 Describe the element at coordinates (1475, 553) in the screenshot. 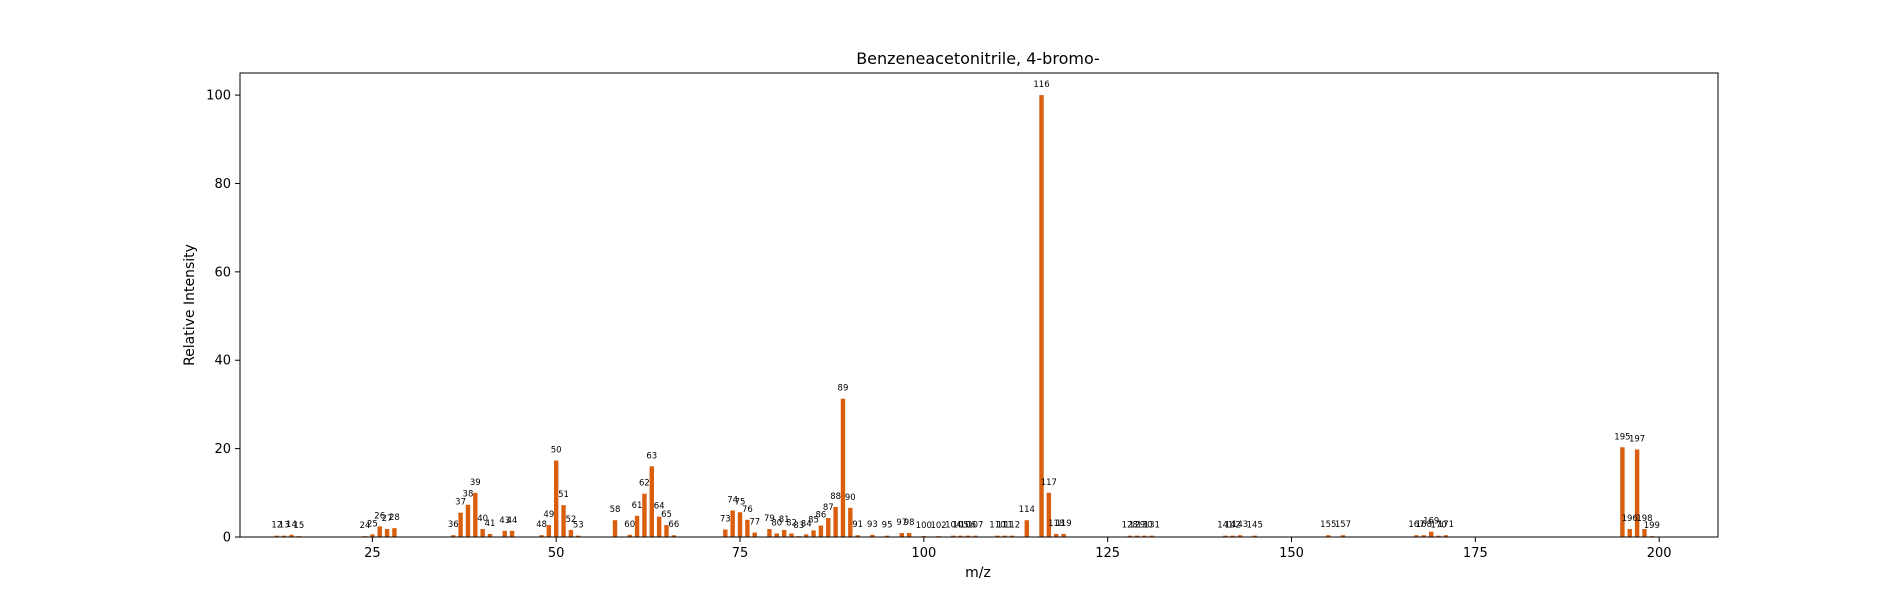

I see `x-tick-label: 175` at that location.